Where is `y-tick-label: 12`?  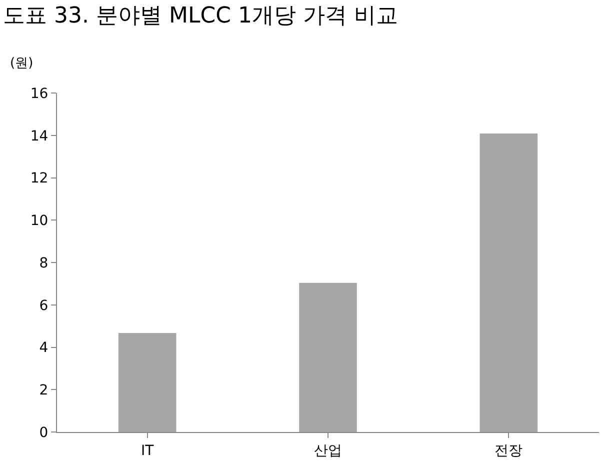
y-tick-label: 12 is located at coordinates (39, 178).